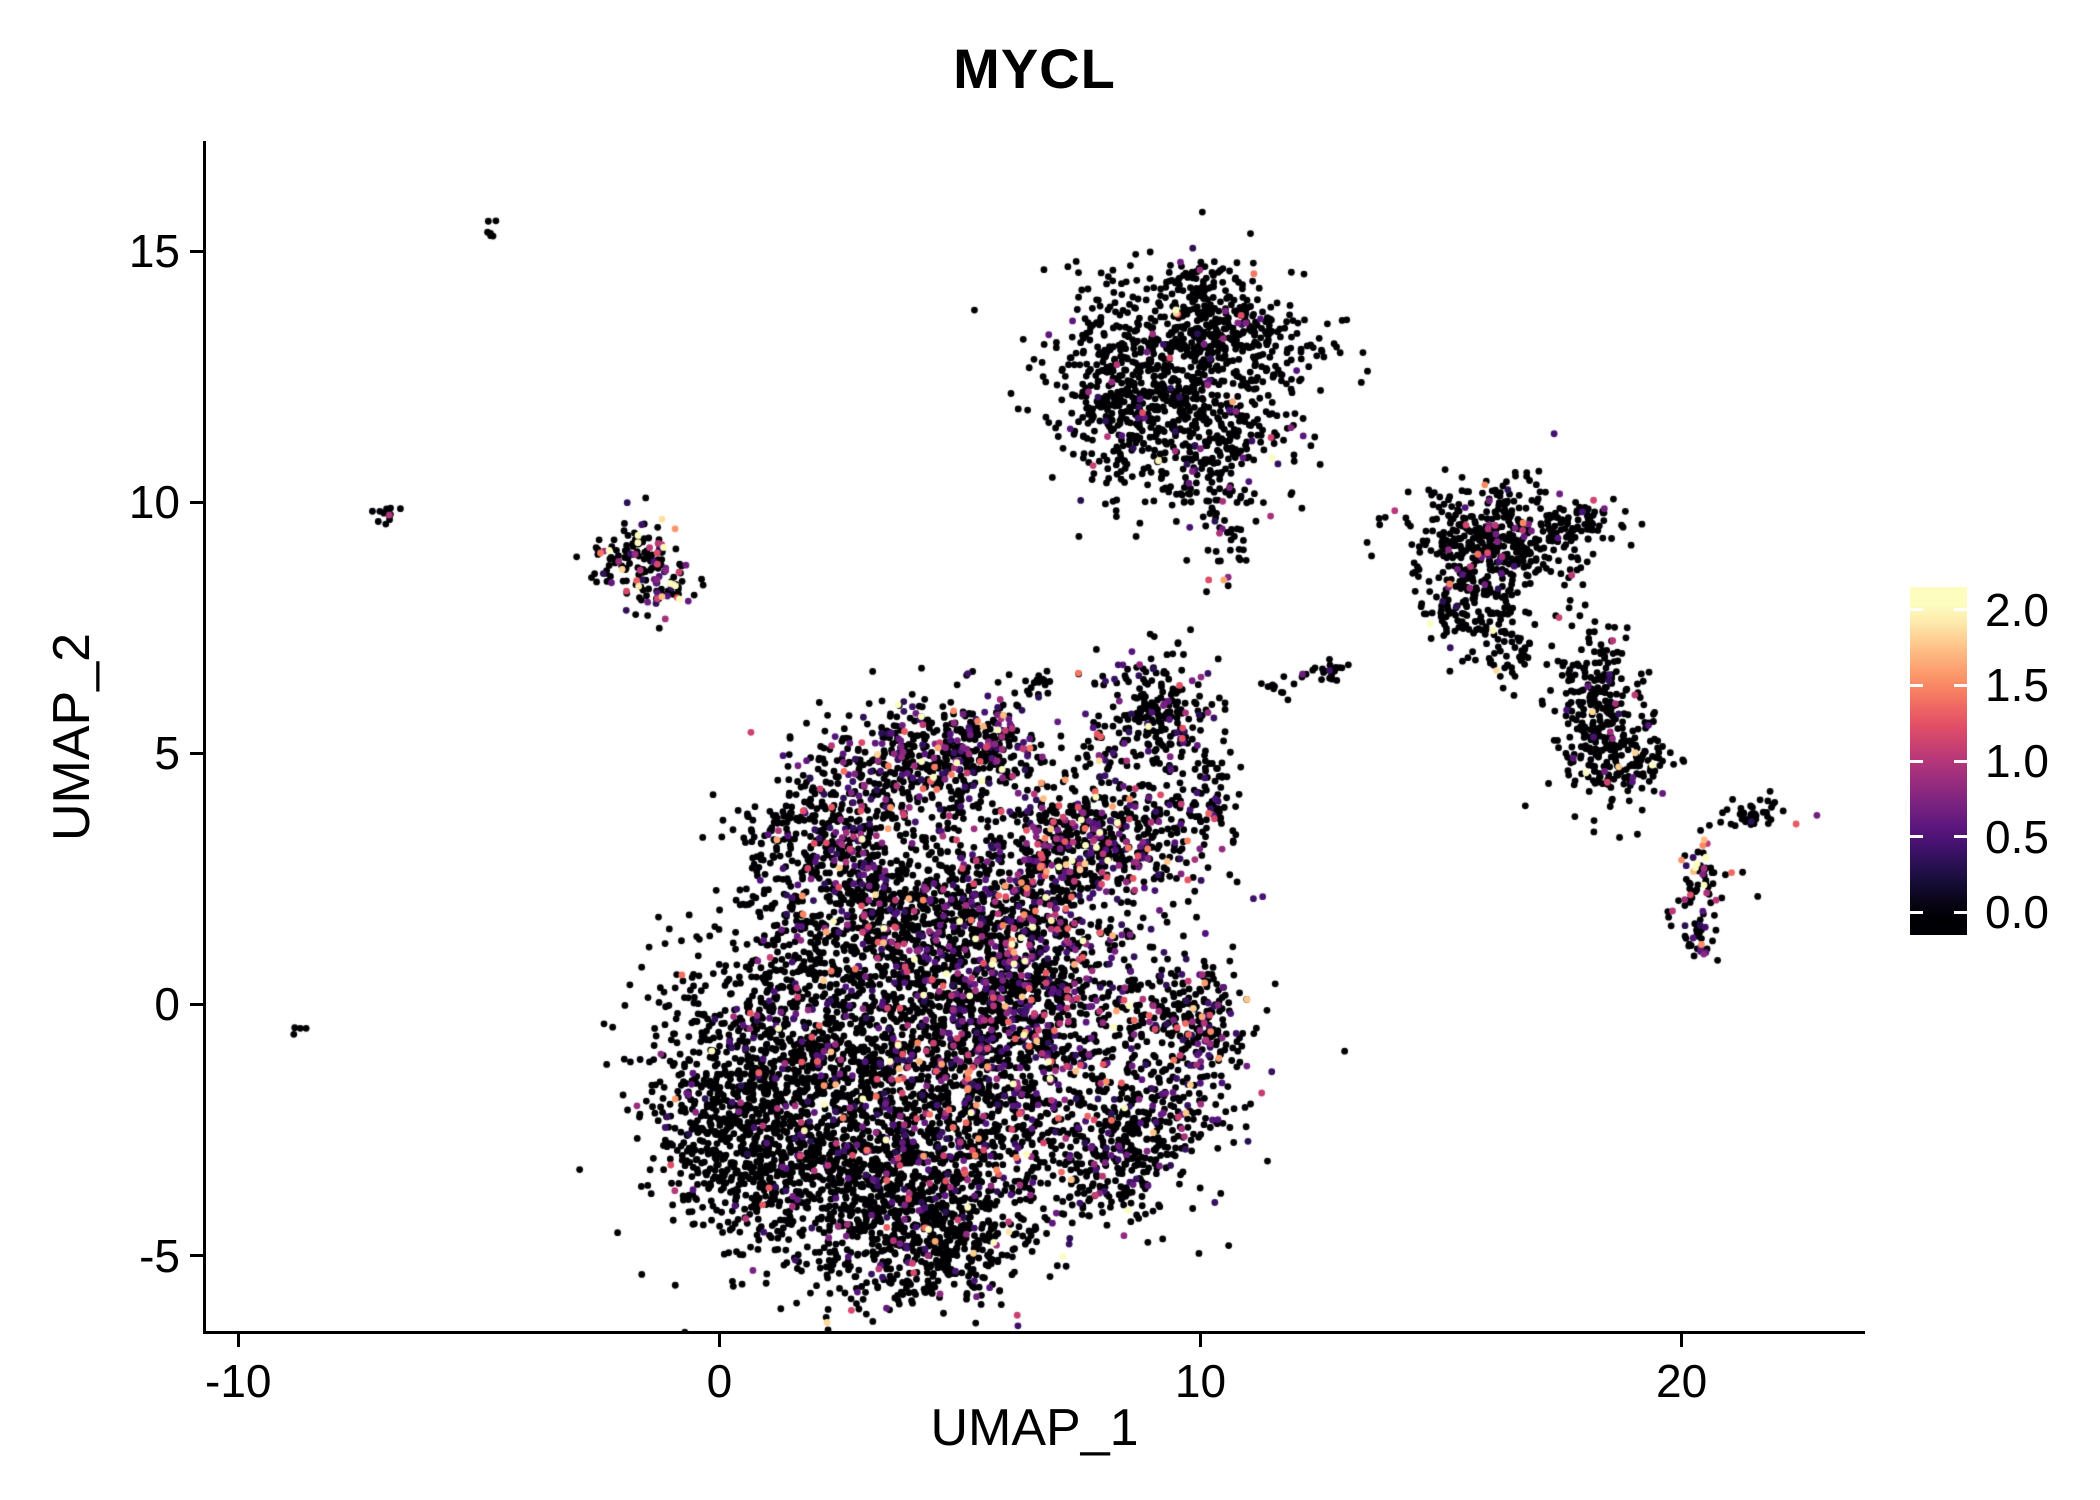 The height and width of the screenshot is (1500, 2100). What do you see at coordinates (154, 251) in the screenshot?
I see `y-tick-label: 15` at bounding box center [154, 251].